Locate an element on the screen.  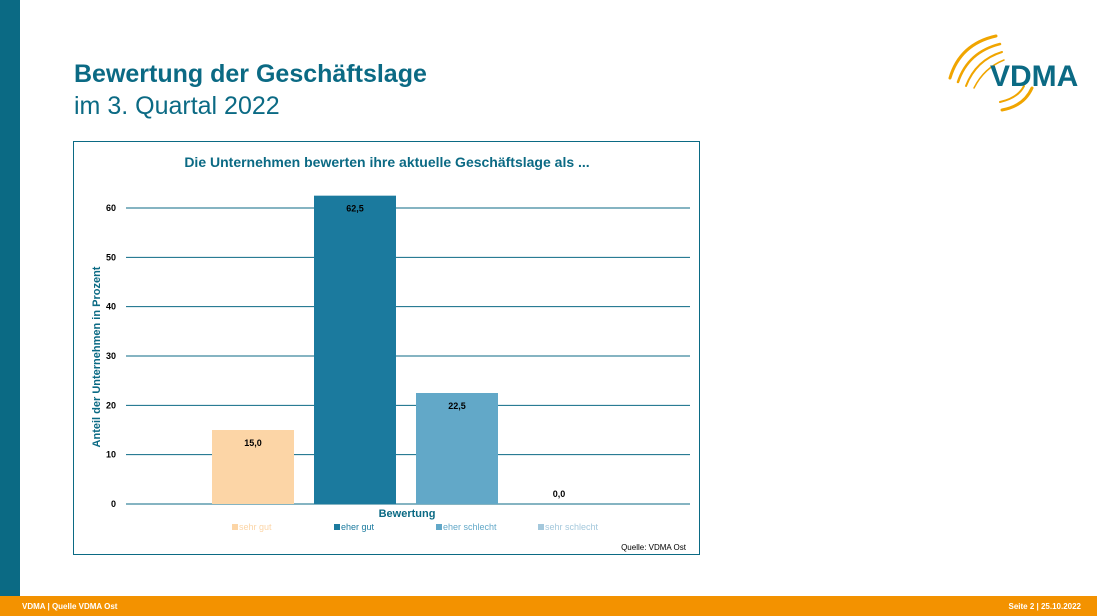
vdma-logo: VDMA is located at coordinates (1014, 75).